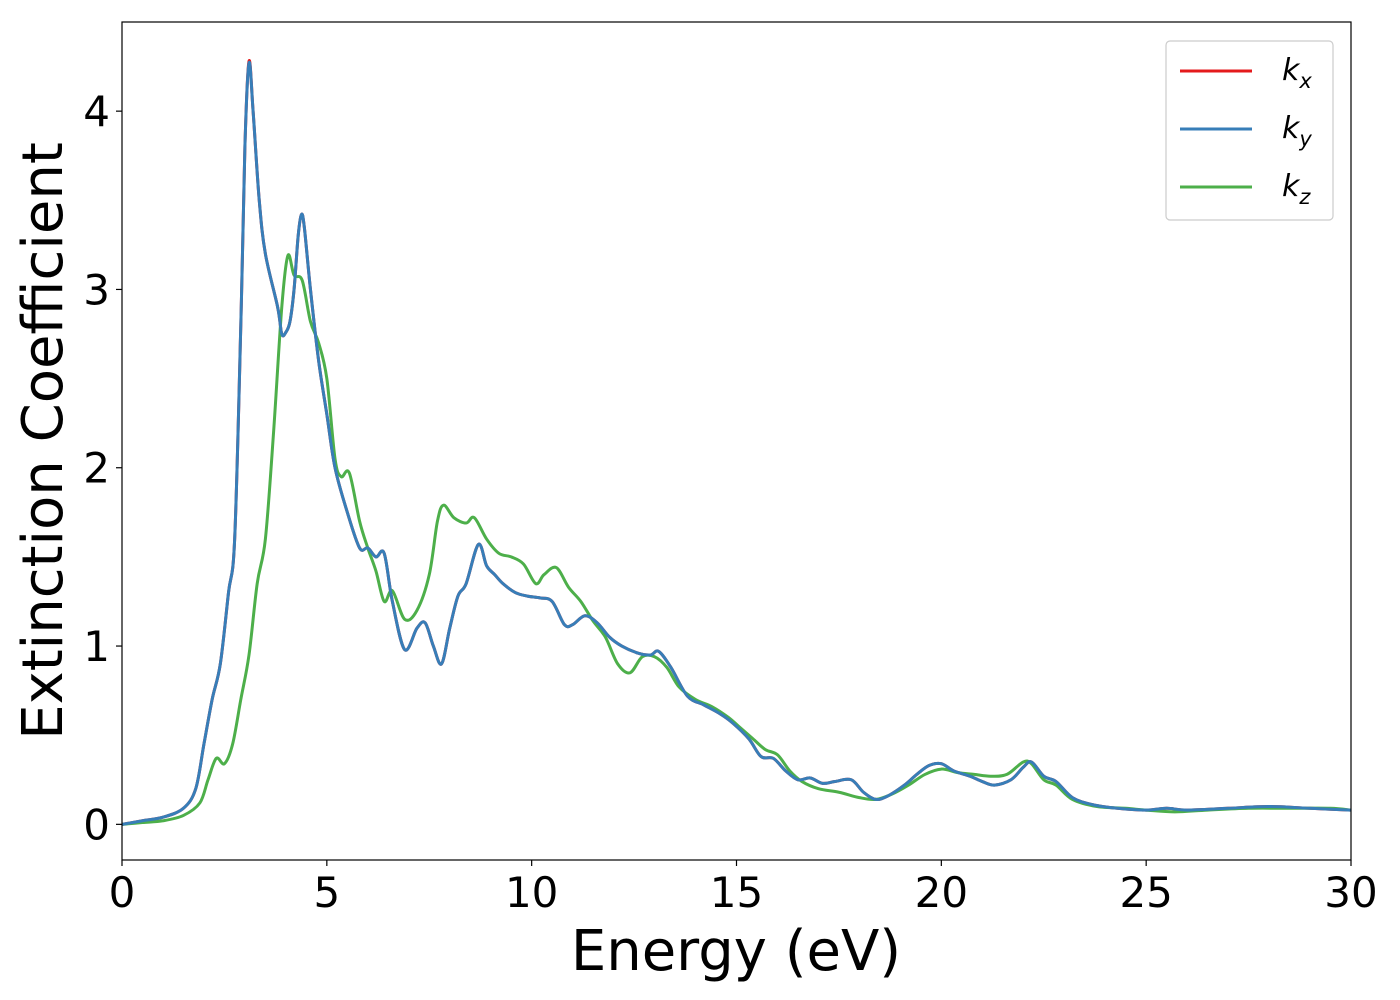 Image resolution: width=1400 pixels, height=1000 pixels. What do you see at coordinates (736, 892) in the screenshot?
I see `x-tick-label: 15` at bounding box center [736, 892].